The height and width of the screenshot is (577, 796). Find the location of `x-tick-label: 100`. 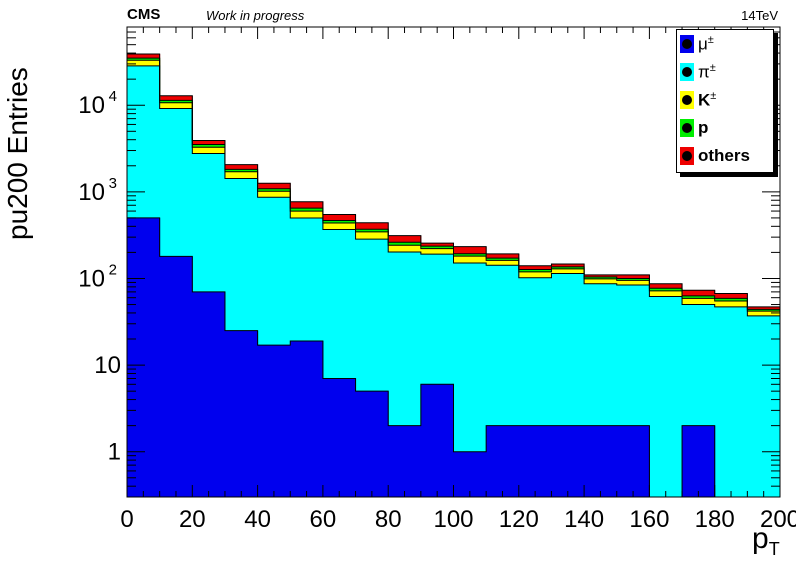

x-tick-label: 100 is located at coordinates (453, 519).